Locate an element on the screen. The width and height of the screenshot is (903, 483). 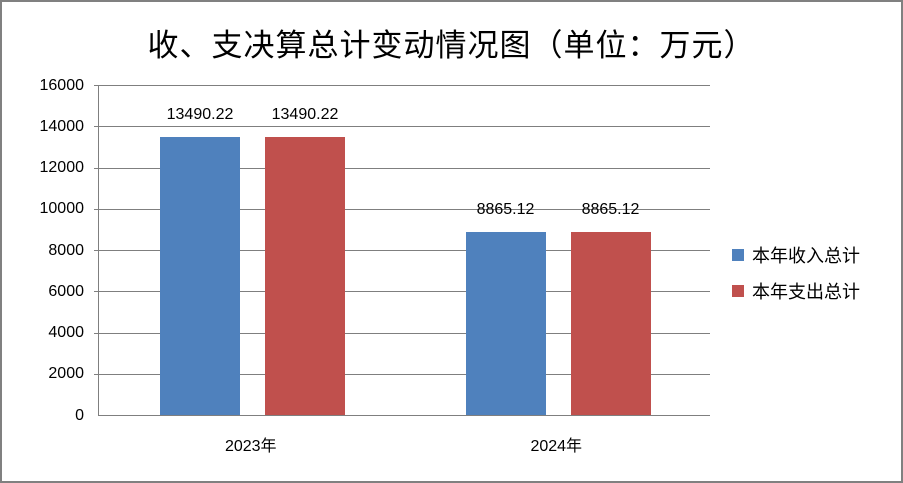
data-label-2023年-本年收入总计: 13490.22 is located at coordinates (200, 114).